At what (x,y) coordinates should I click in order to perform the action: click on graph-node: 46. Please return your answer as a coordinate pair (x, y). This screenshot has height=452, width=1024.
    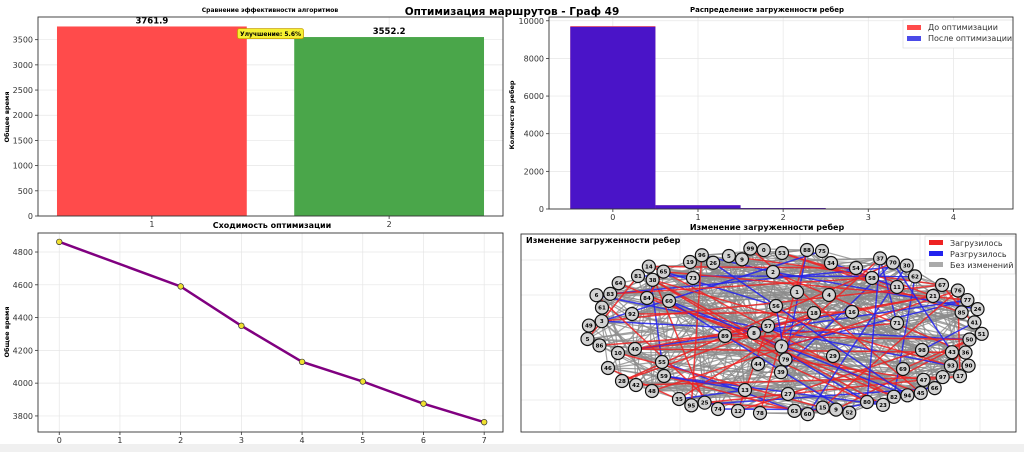
    Looking at the image, I should click on (608, 368).